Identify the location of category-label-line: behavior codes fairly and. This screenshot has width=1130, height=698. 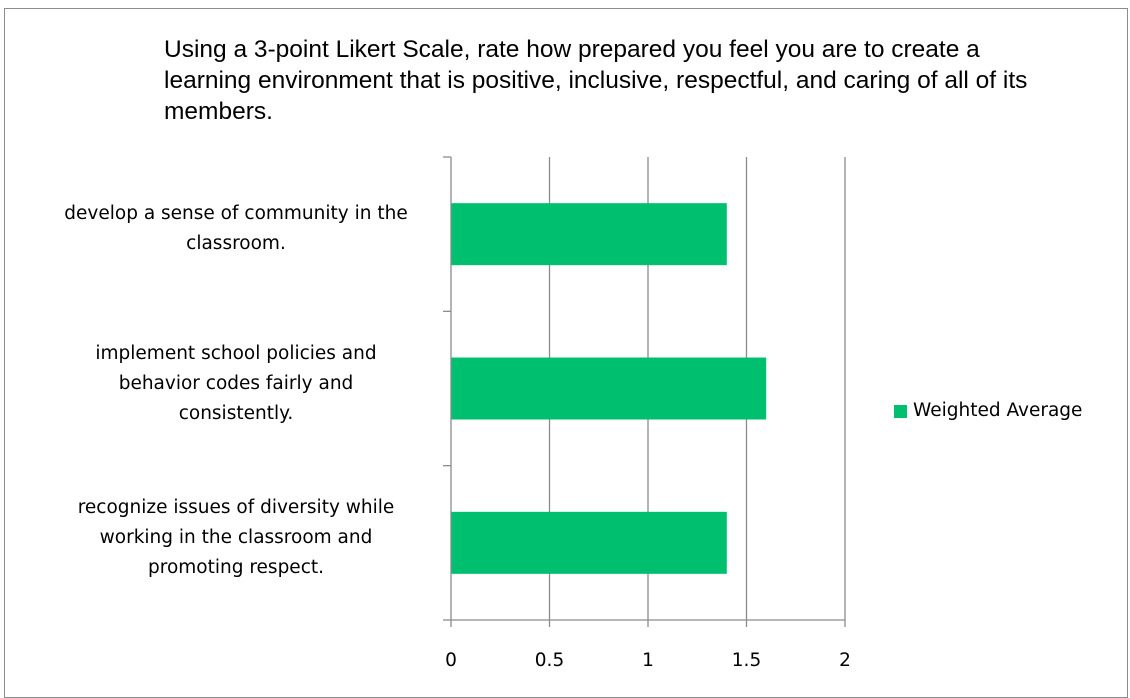
(236, 383).